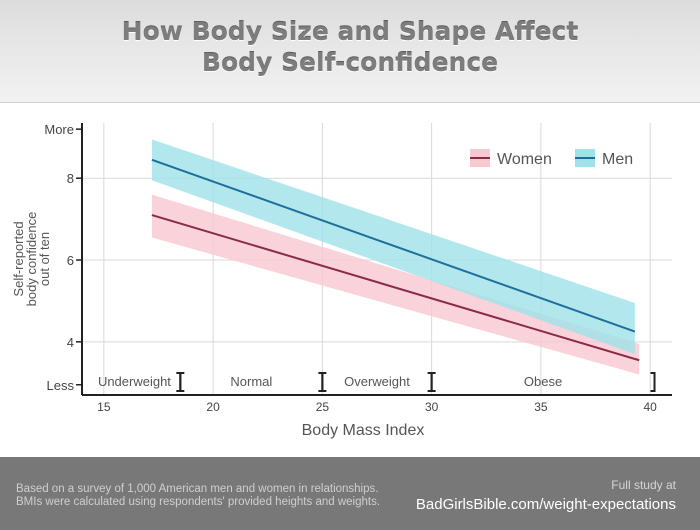 The height and width of the screenshot is (530, 700). I want to click on bracket-left-overweight, so click(324, 382).